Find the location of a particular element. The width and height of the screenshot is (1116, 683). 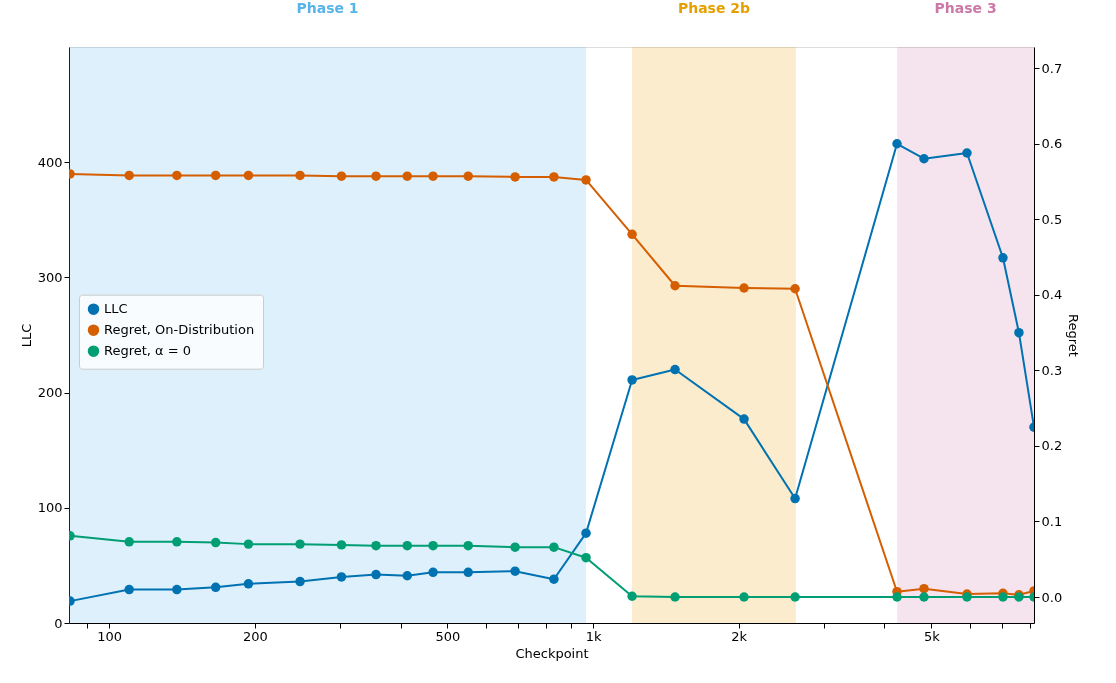

x-tick-label: 200 is located at coordinates (255, 636).